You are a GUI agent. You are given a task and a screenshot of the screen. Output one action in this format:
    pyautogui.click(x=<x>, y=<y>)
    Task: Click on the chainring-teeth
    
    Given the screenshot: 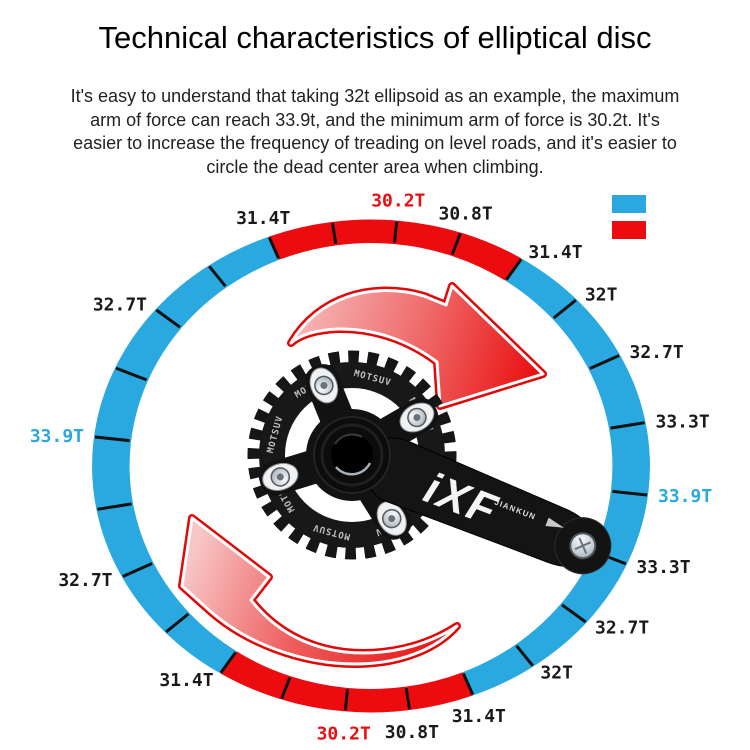 What is the action you would take?
    pyautogui.click(x=352, y=455)
    